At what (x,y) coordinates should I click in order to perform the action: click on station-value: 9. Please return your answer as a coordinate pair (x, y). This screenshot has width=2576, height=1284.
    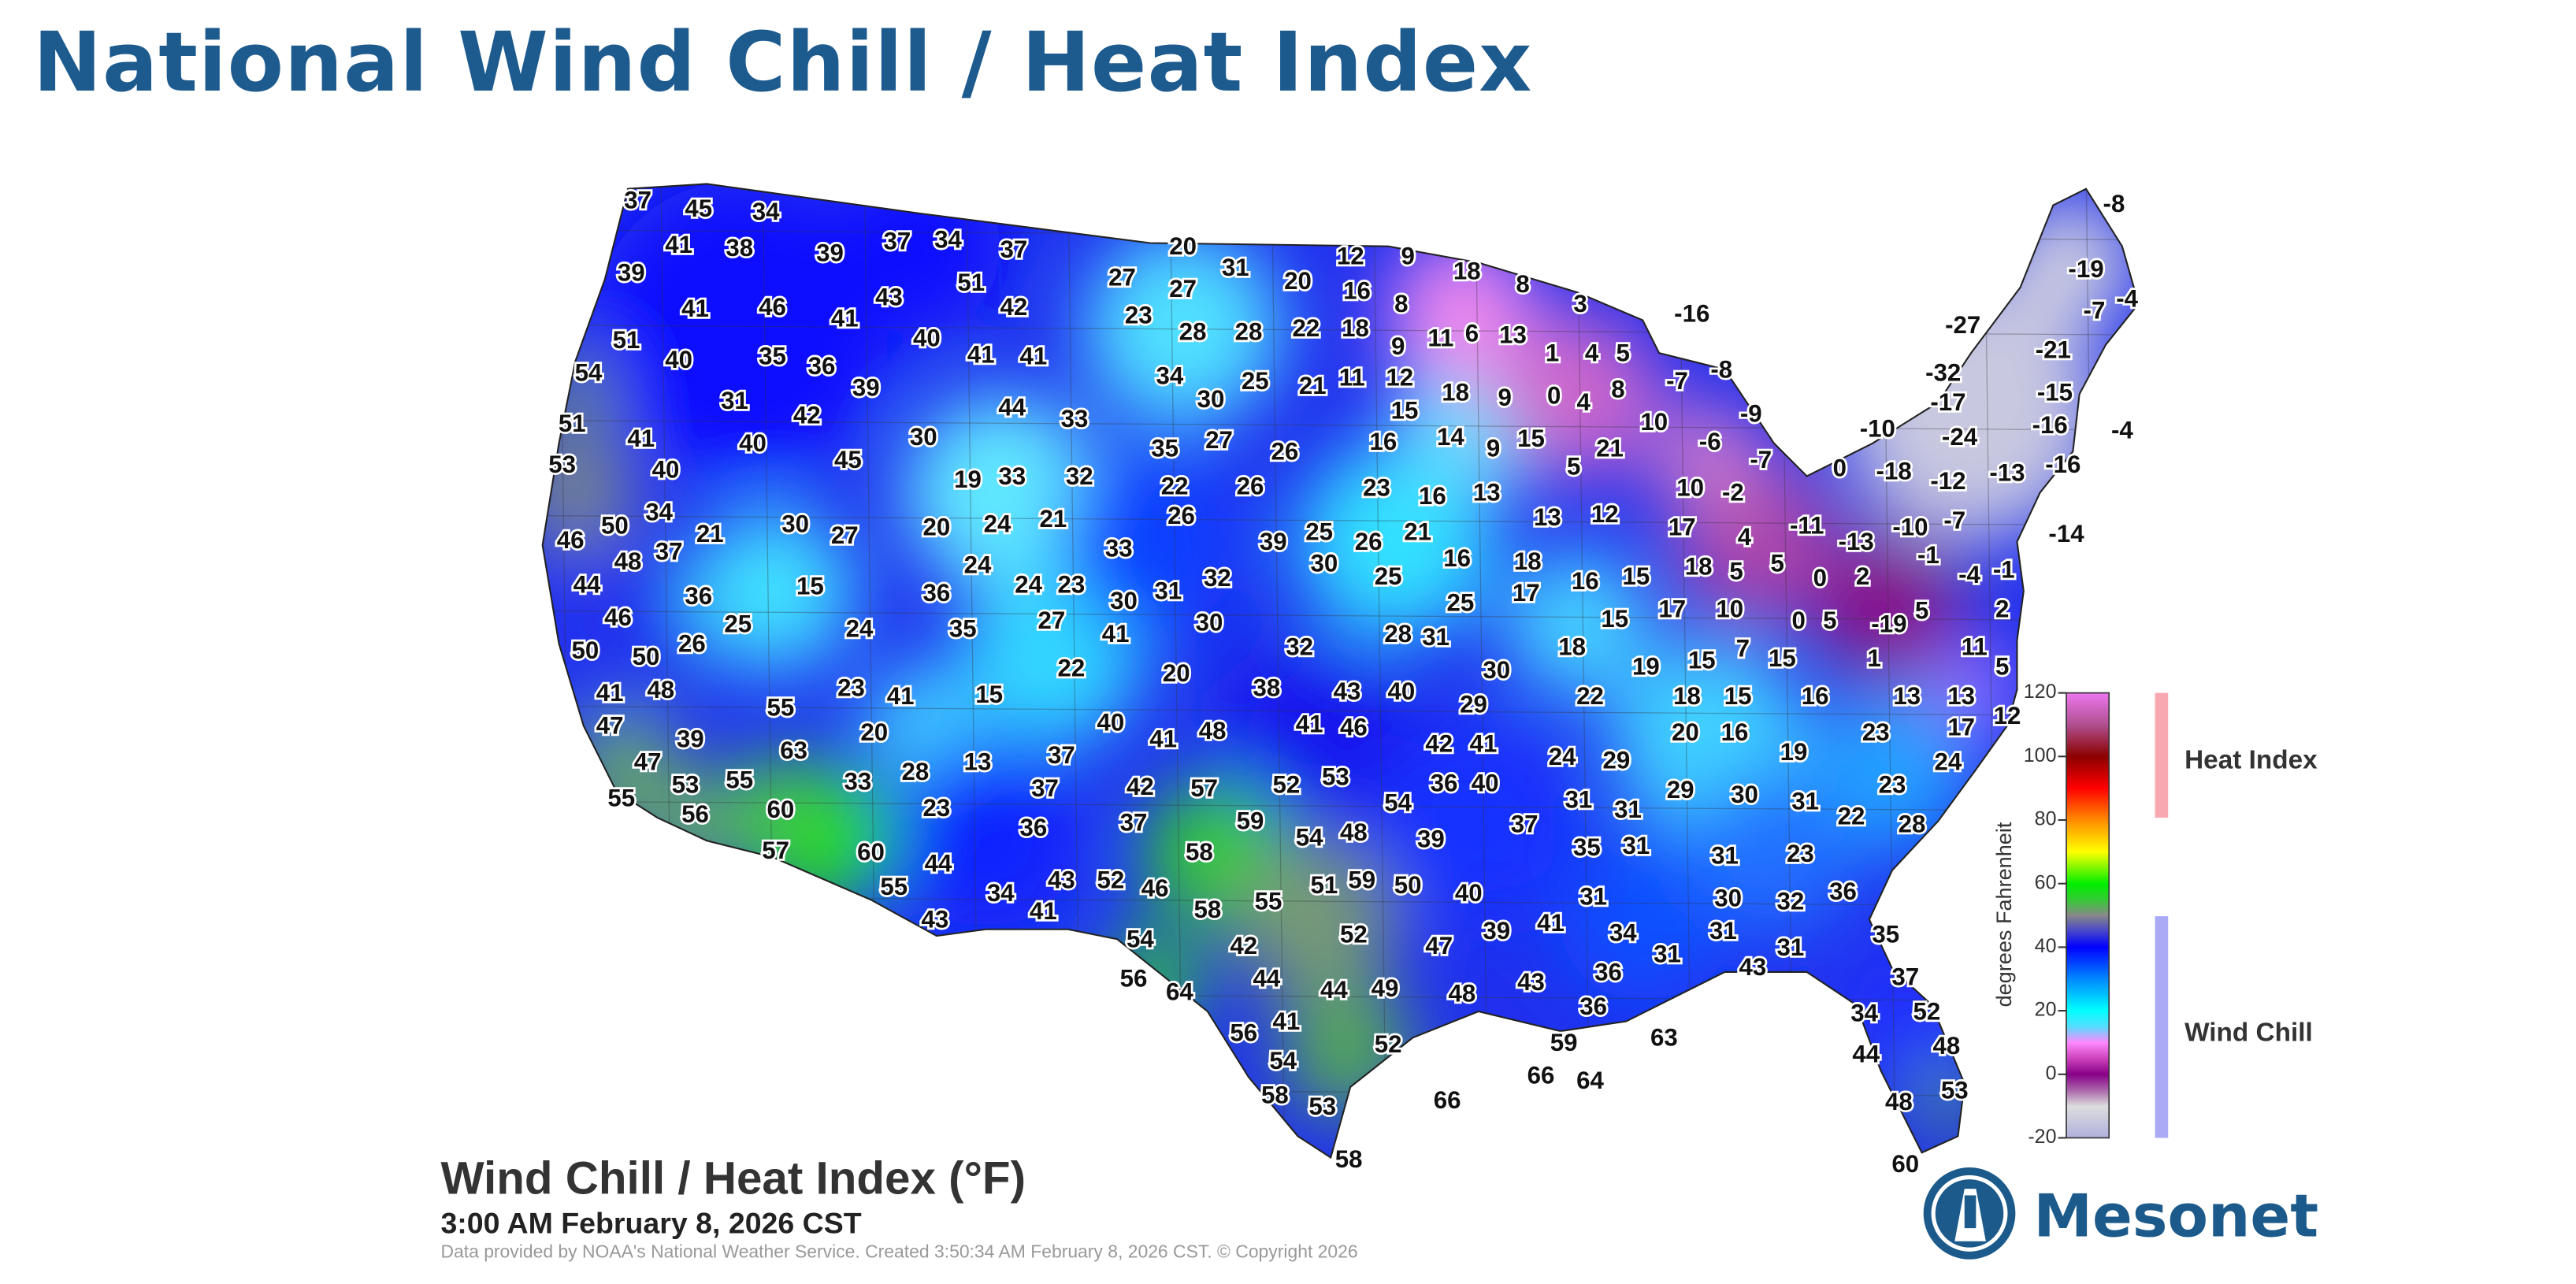
    Looking at the image, I should click on (1504, 397).